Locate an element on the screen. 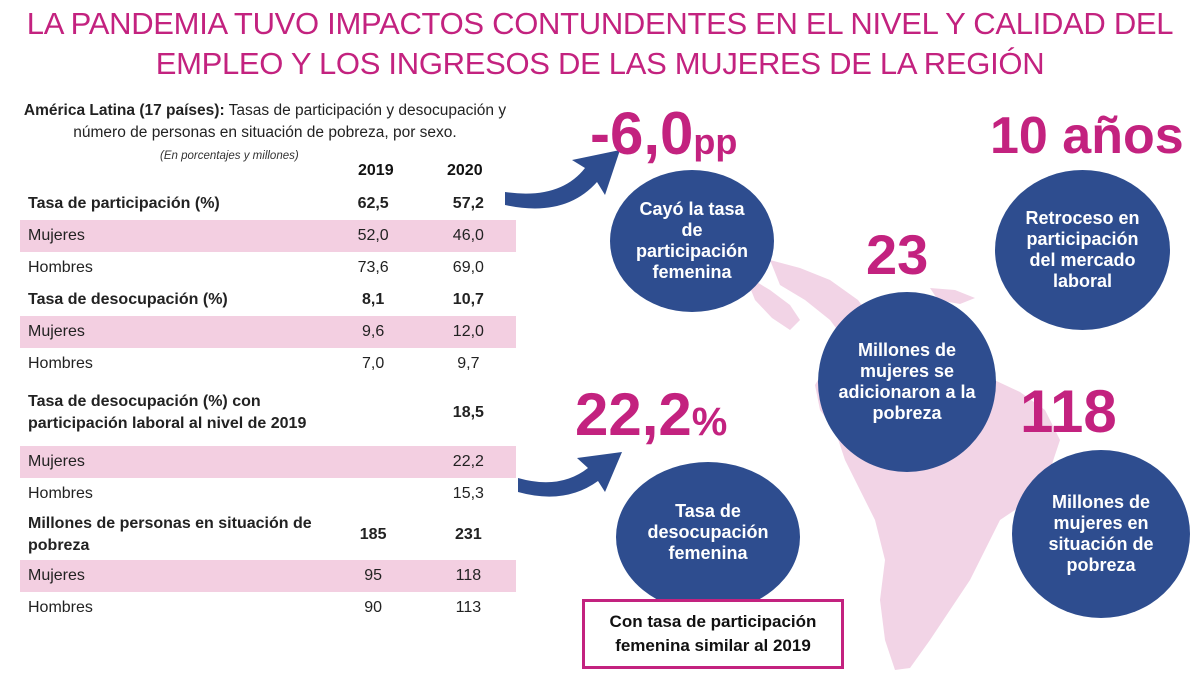 Image resolution: width=1200 pixels, height=675 pixels. table-row: Mujeres 95 118 is located at coordinates (268, 576).